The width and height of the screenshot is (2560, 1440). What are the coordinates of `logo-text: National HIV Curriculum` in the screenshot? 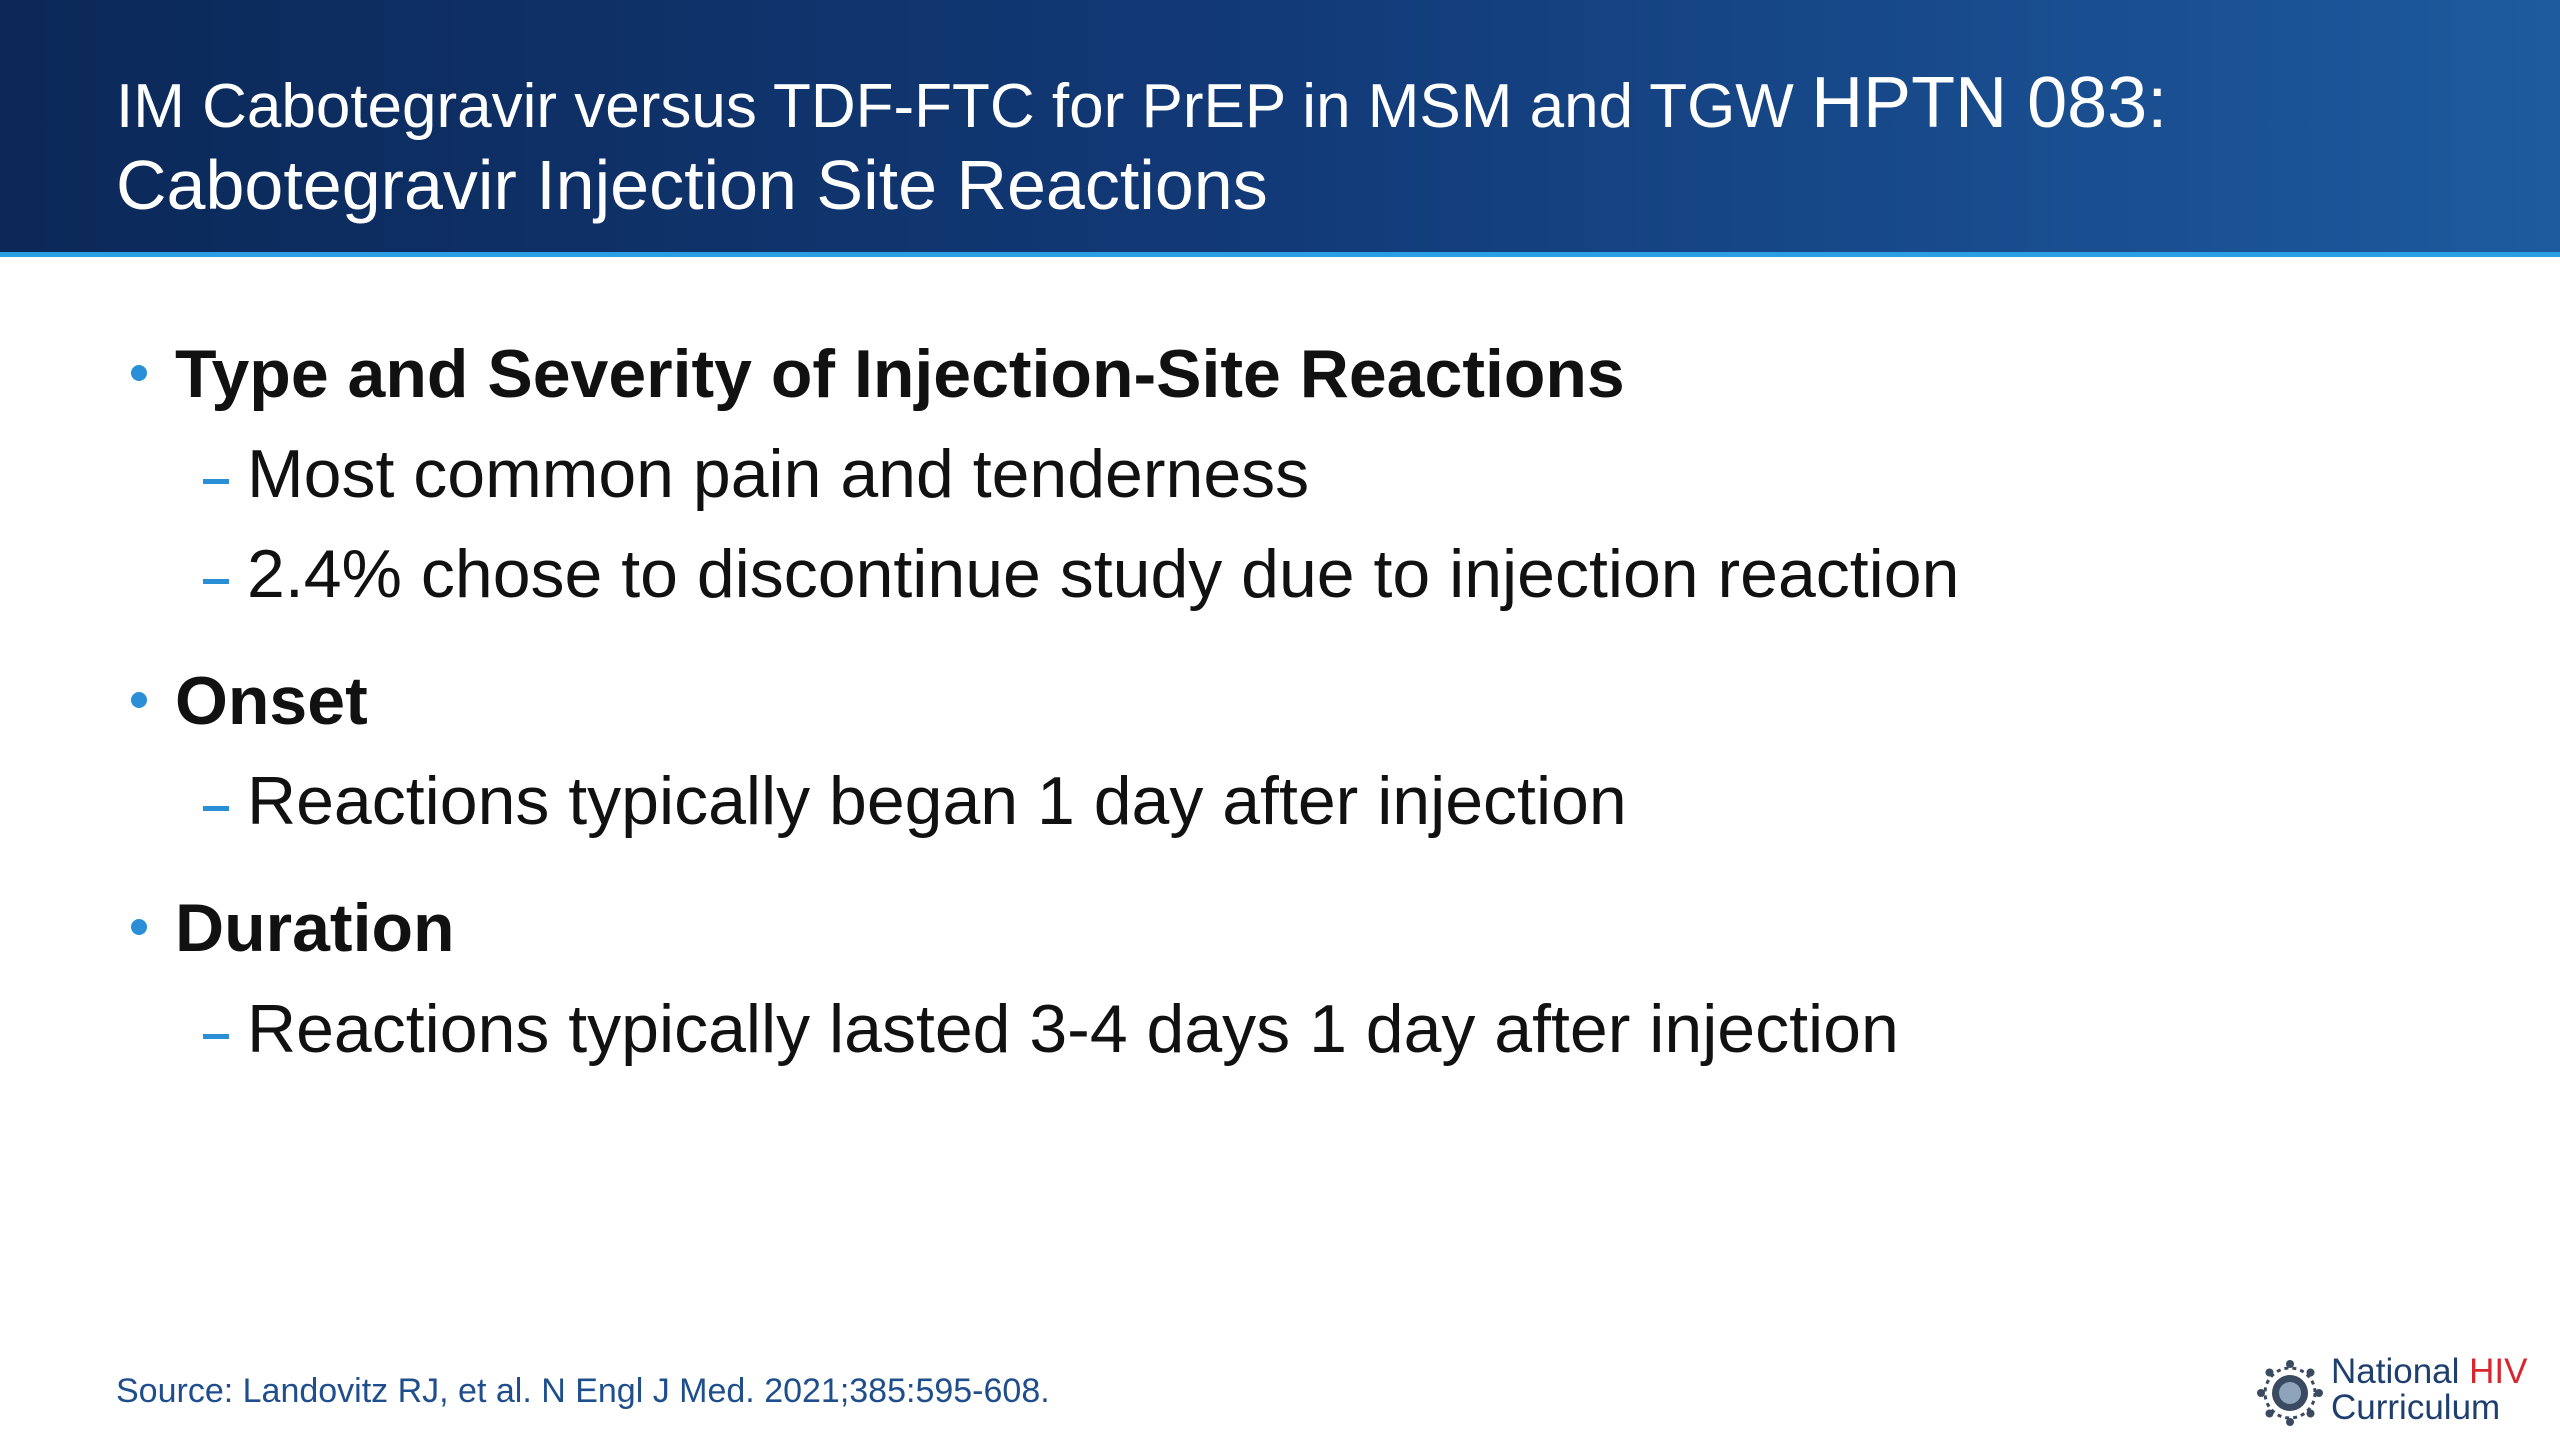 It's located at (2429, 1390).